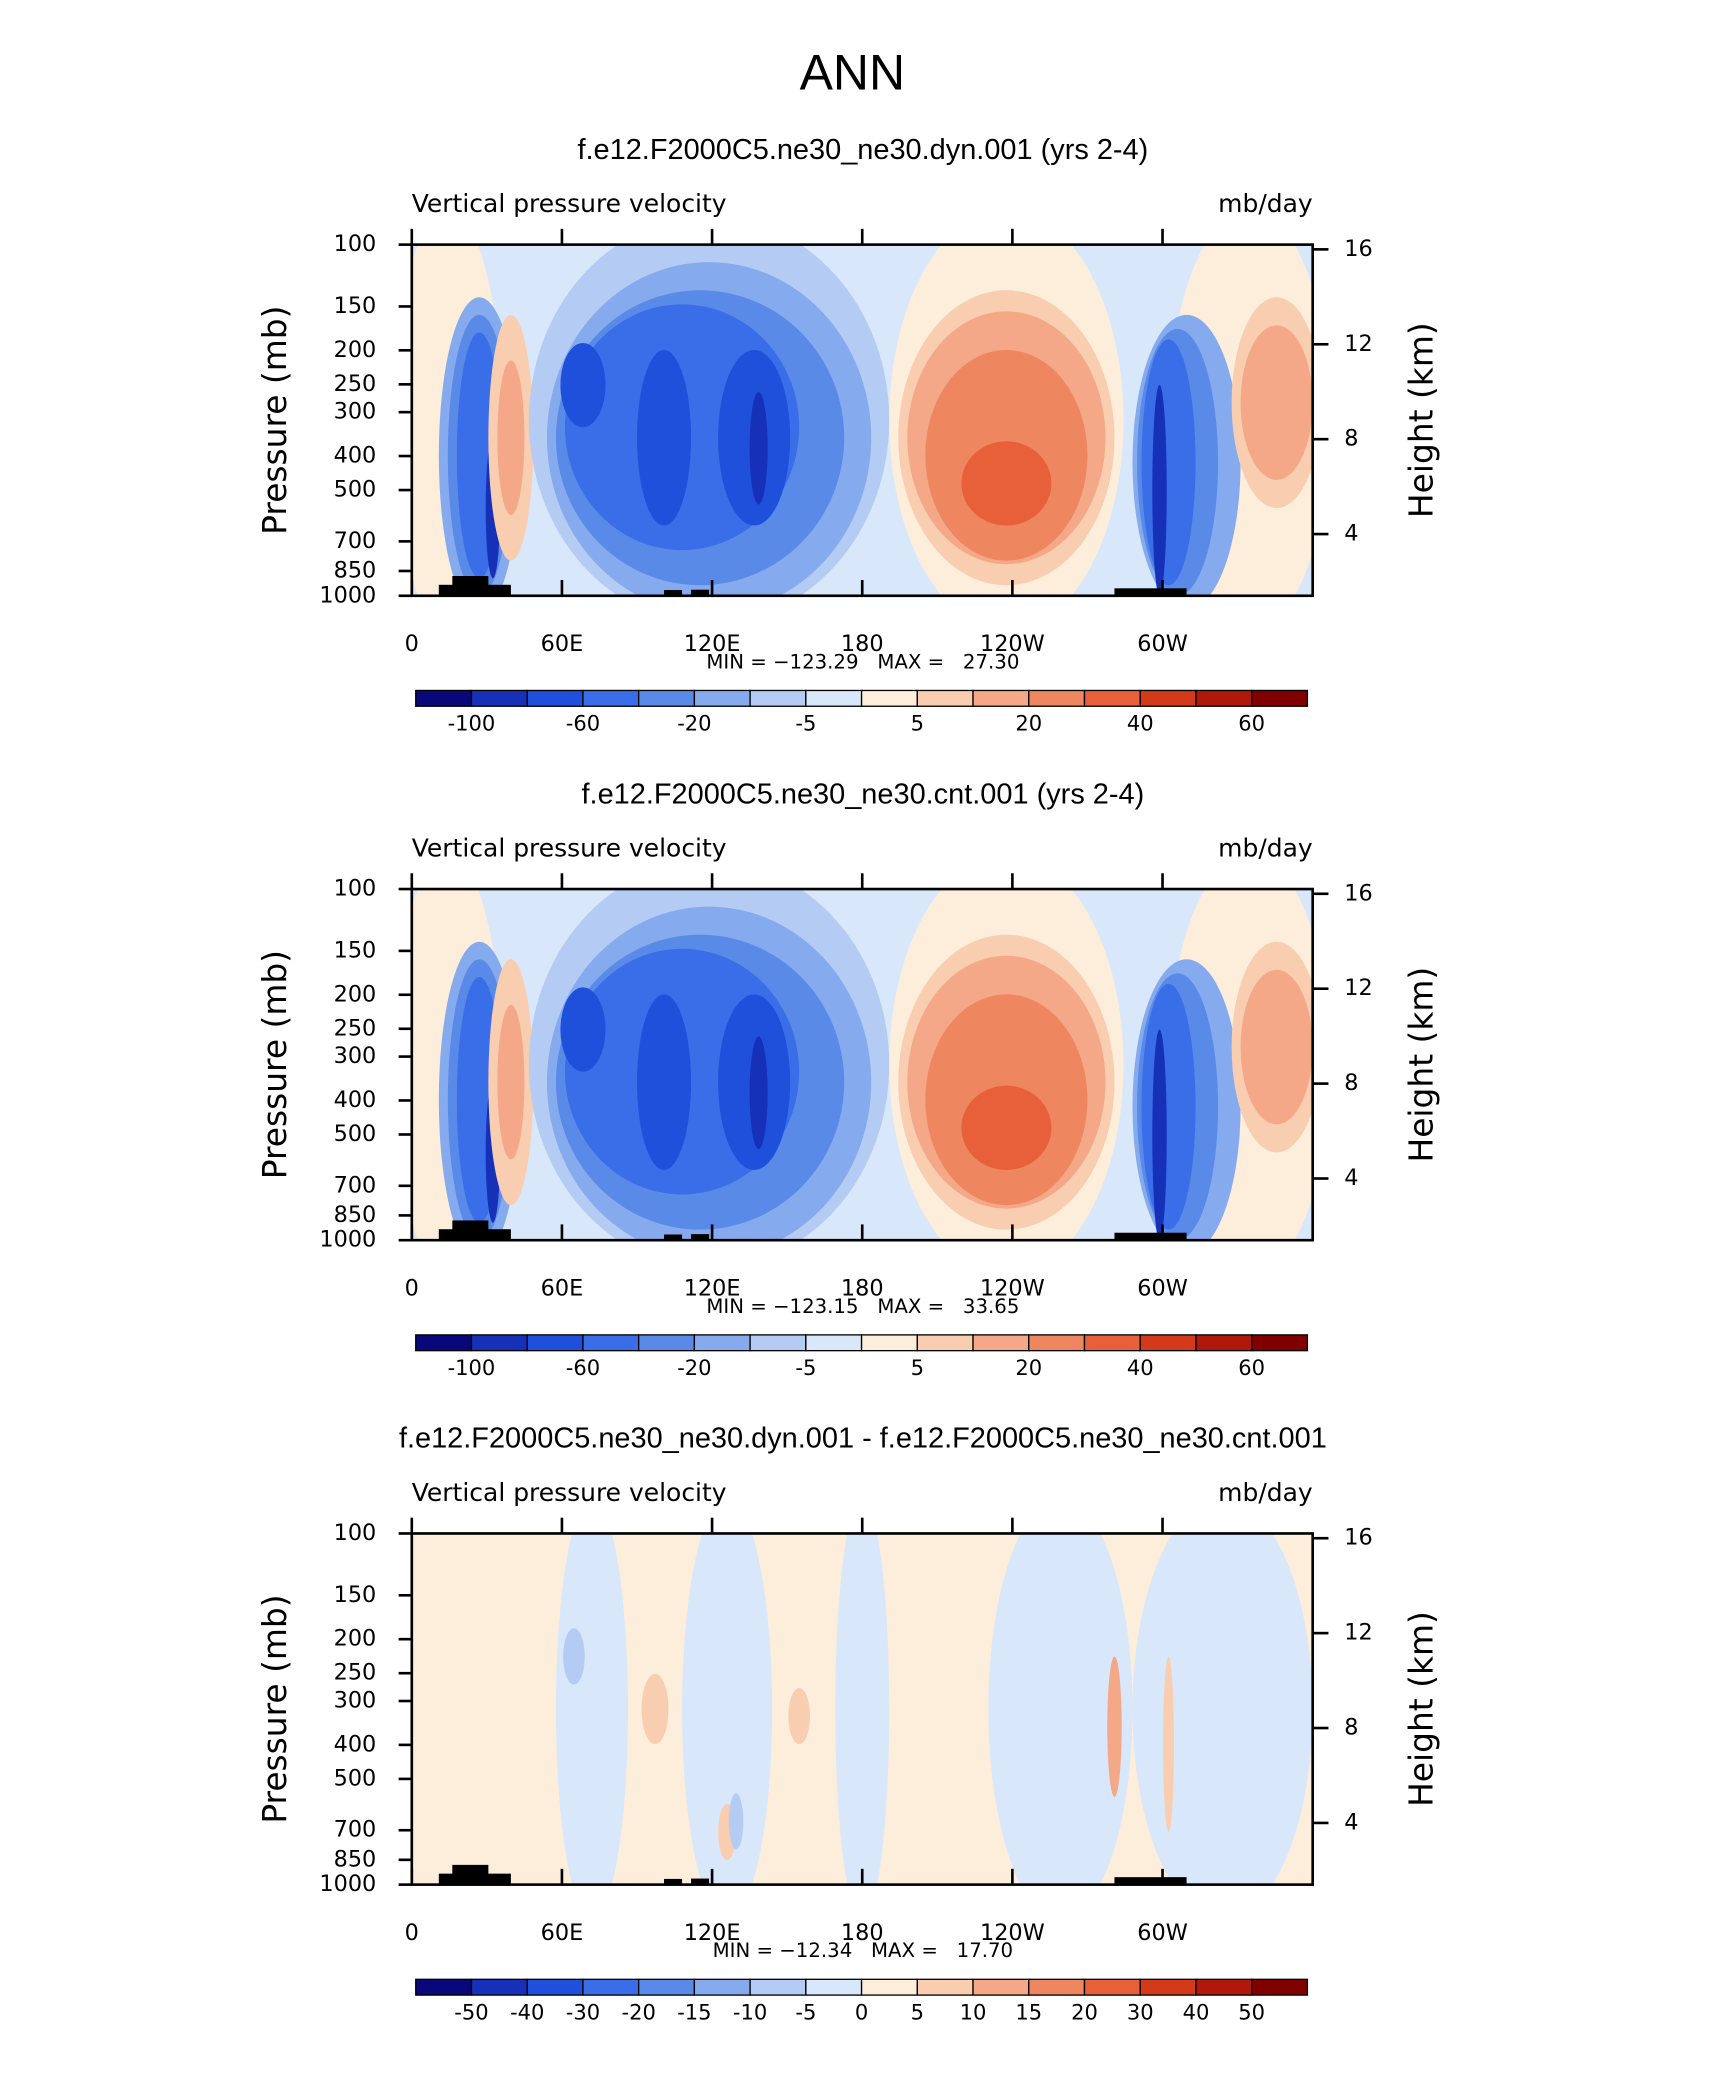 The height and width of the screenshot is (2074, 1710). Describe the element at coordinates (862, 1306) in the screenshot. I see `min-max: MIN = −123.15 MAX = 33.65` at that location.